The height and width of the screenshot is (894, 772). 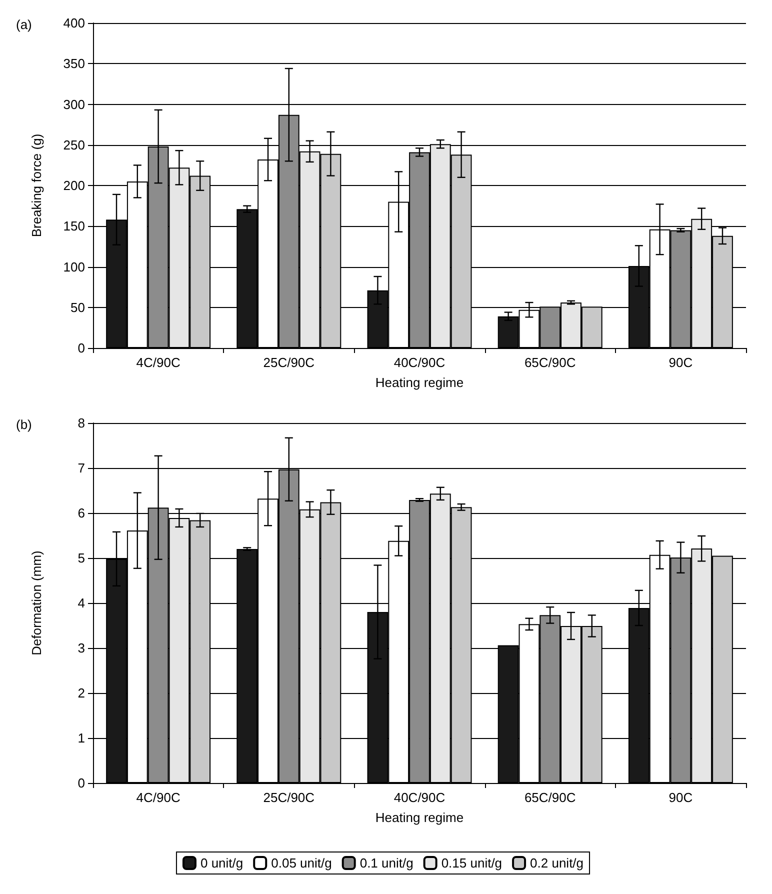 What do you see at coordinates (387, 863) in the screenshot?
I see `legend-label: 0.1 unit/g` at bounding box center [387, 863].